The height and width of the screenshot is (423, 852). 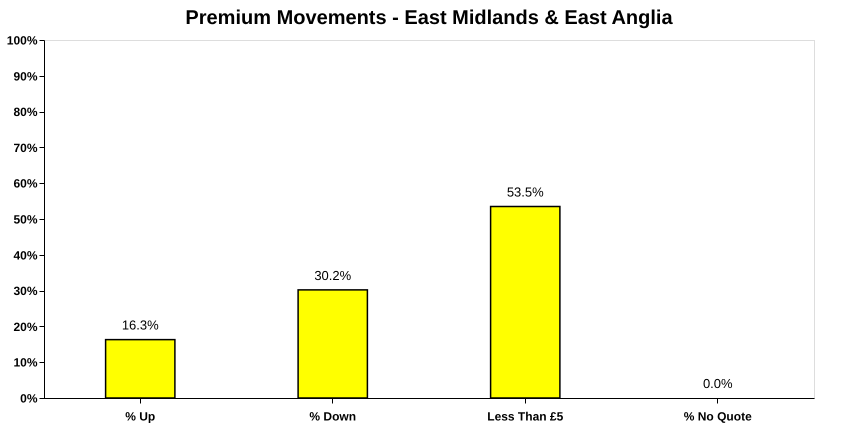 What do you see at coordinates (140, 416) in the screenshot?
I see `x-tick-label: % Up` at bounding box center [140, 416].